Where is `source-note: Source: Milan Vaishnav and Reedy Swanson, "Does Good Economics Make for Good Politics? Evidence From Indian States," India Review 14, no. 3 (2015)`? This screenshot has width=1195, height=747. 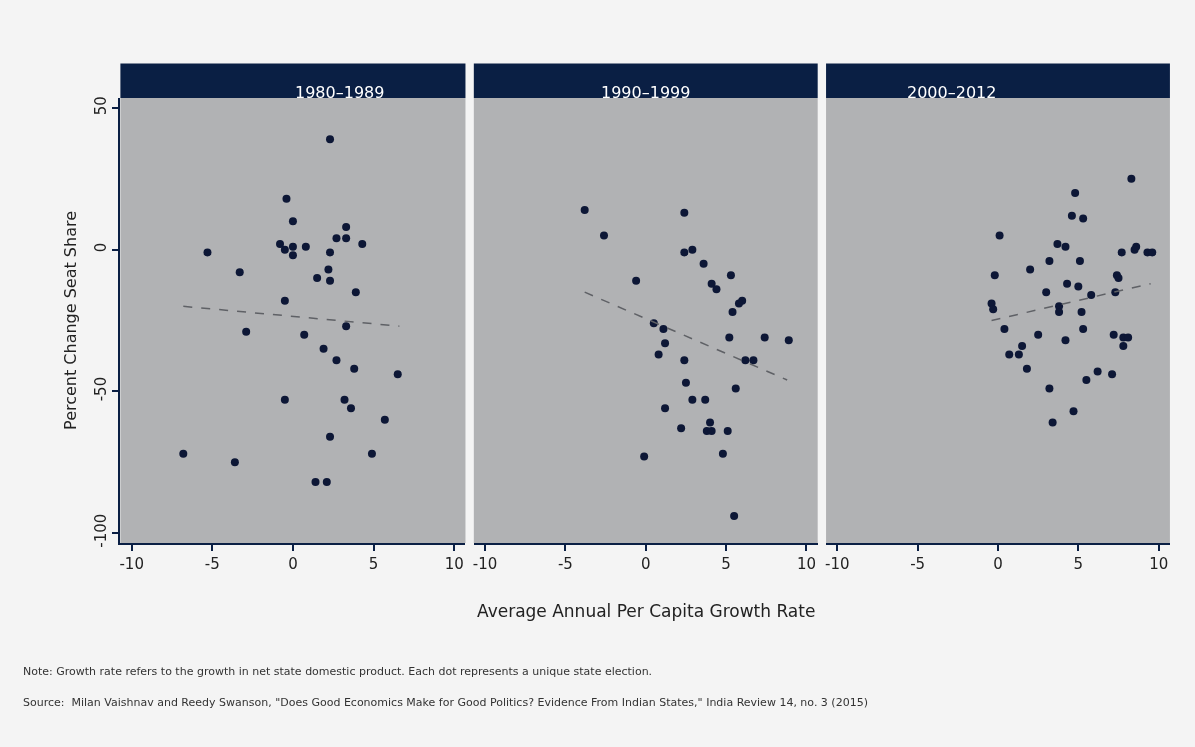
source-note: Source: Milan Vaishnav and Reedy Swanson, "Does Good Economics Make for Good Politics? Evidence From Indian States," India Review 14, no. 3 (2015) is located at coordinates (445, 702).